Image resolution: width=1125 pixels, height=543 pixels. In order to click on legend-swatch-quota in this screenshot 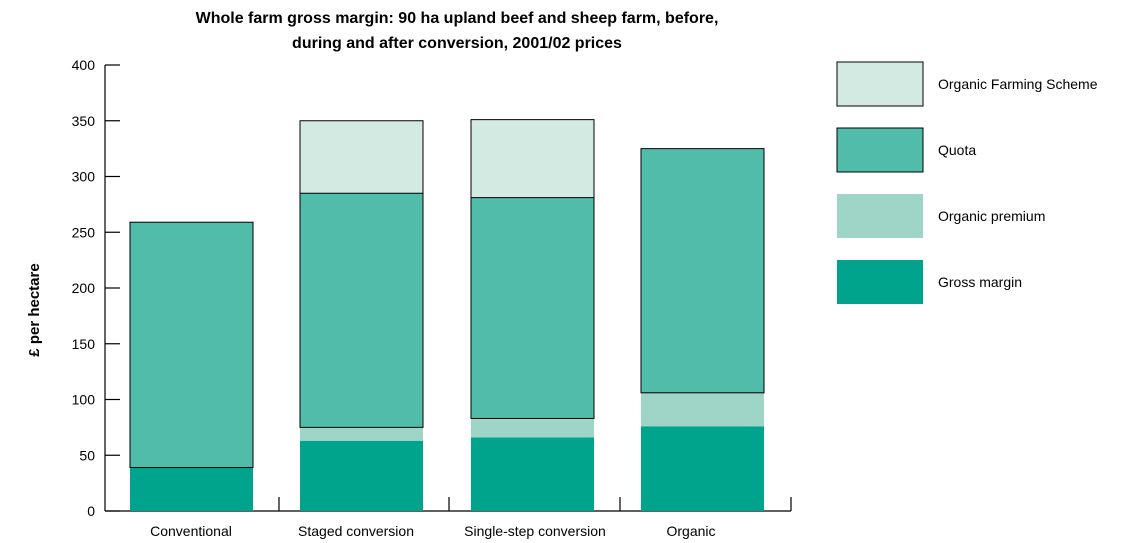, I will do `click(880, 150)`.